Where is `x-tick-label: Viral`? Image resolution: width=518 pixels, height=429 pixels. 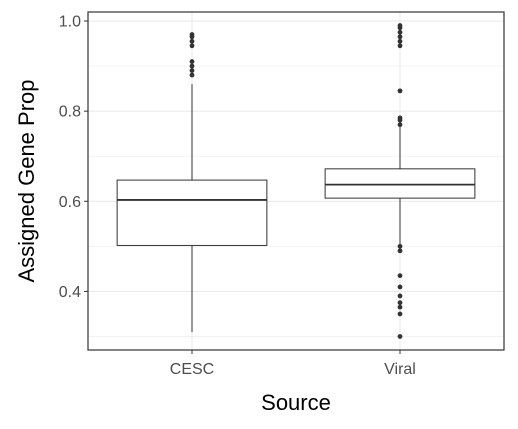
x-tick-label: Viral is located at coordinates (400, 369).